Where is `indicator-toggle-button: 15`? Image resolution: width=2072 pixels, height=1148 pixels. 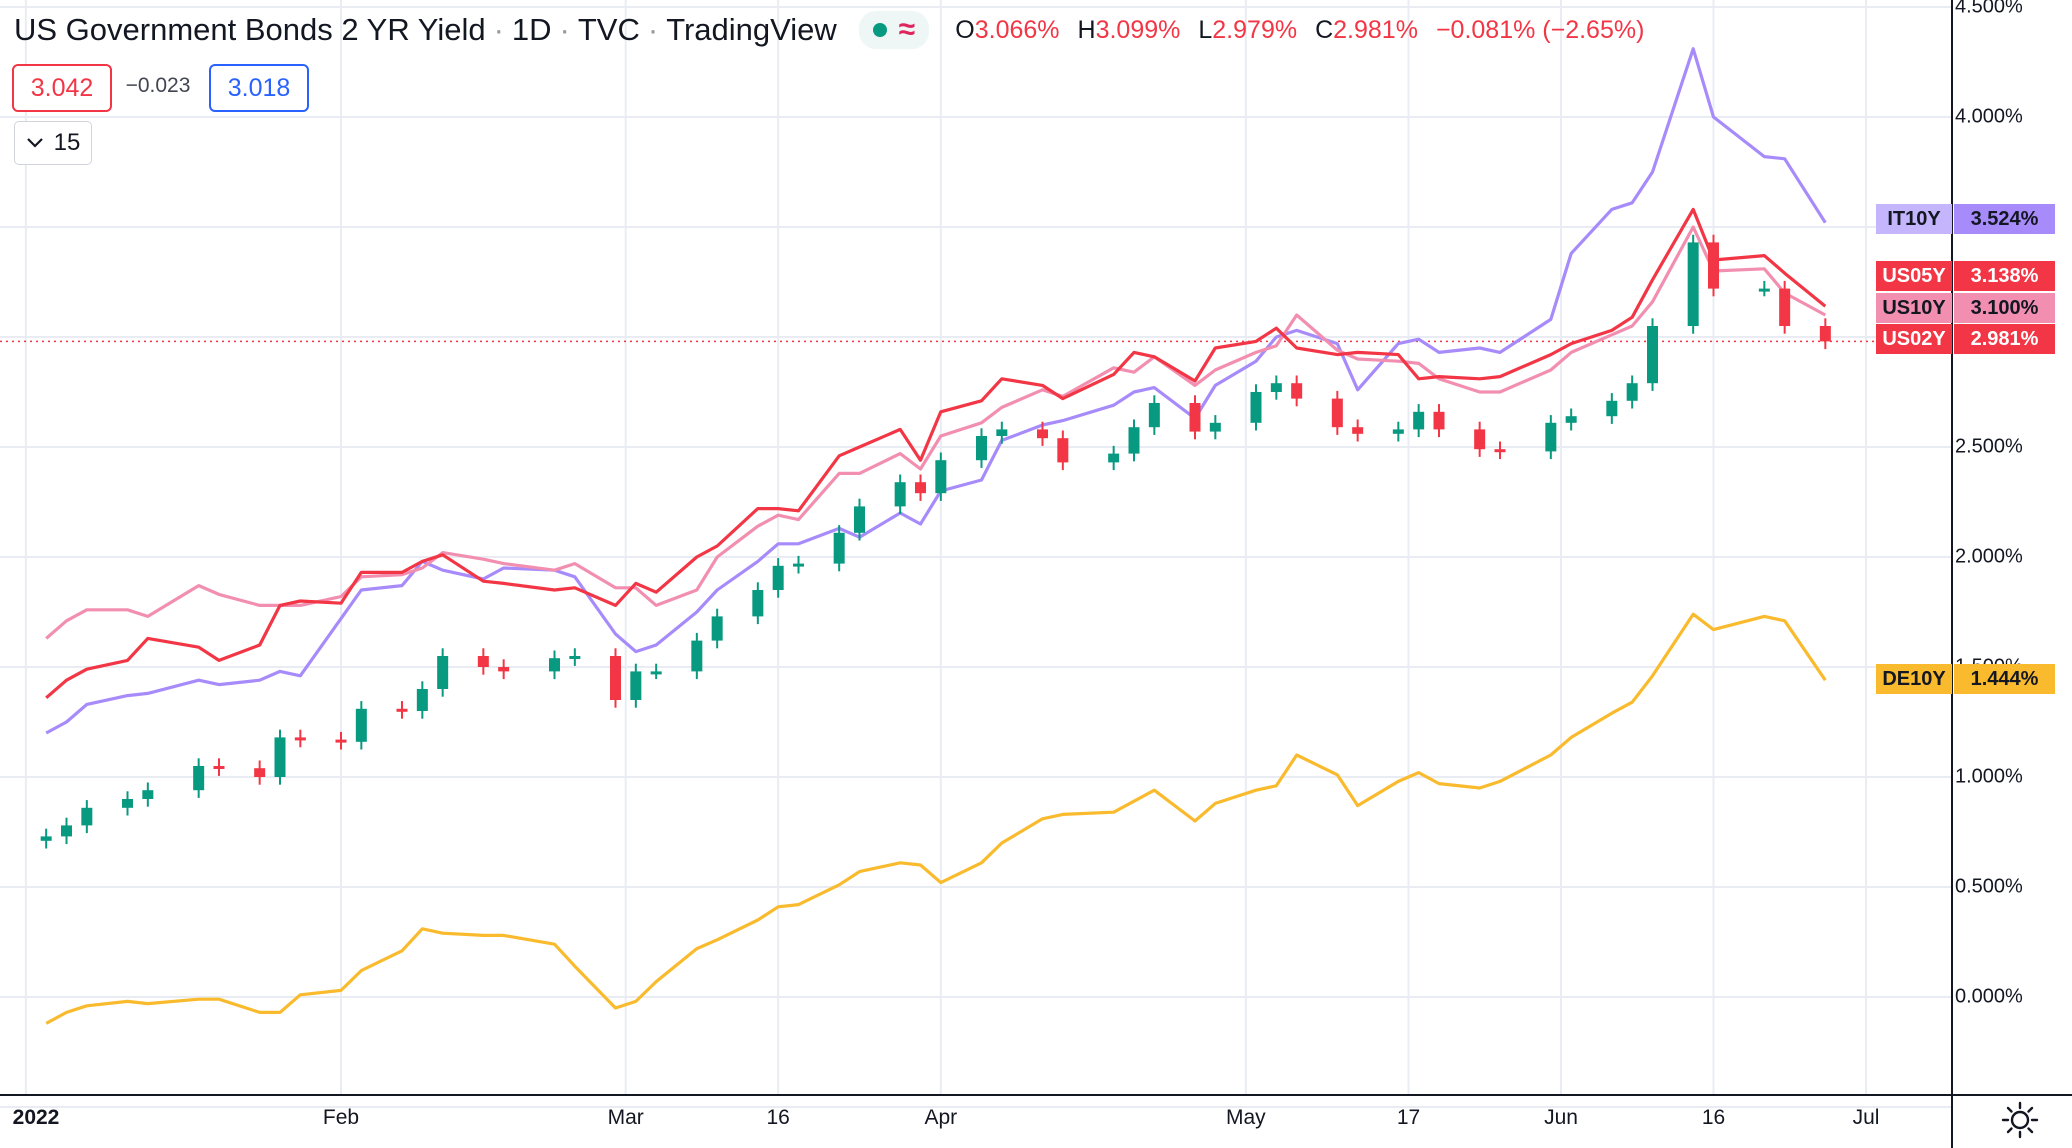
indicator-toggle-button: 15 is located at coordinates (53, 143).